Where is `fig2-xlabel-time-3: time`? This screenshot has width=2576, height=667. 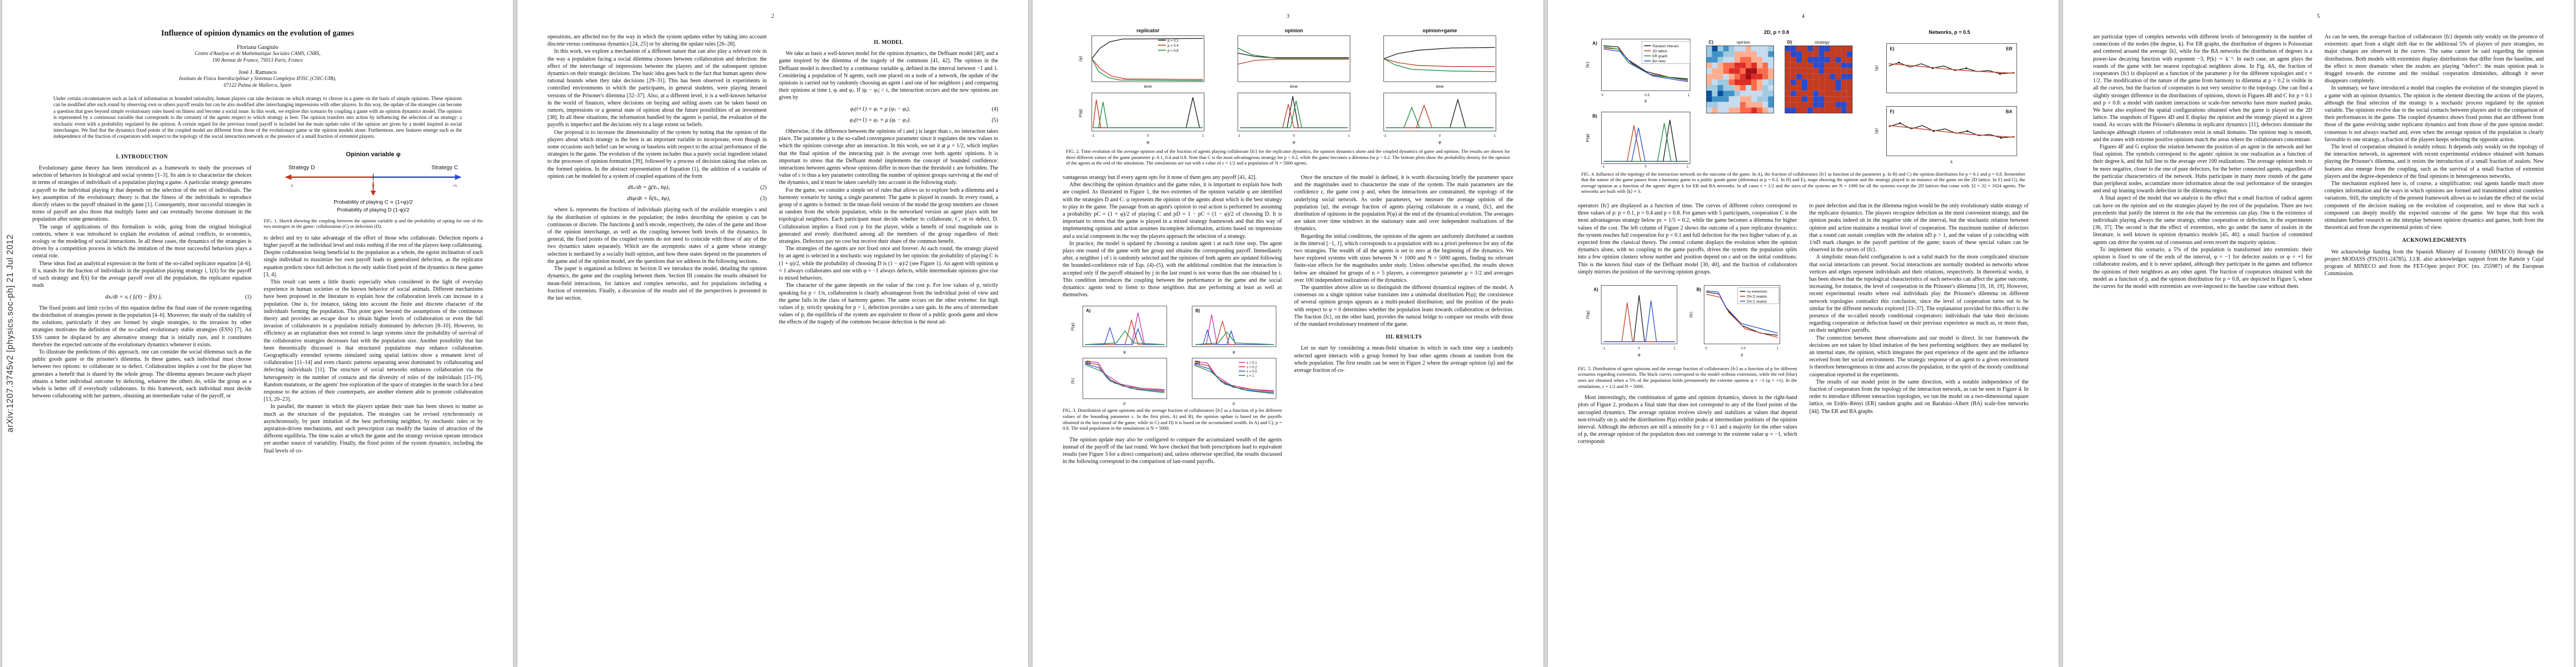
fig2-xlabel-time-3: time is located at coordinates (1439, 86).